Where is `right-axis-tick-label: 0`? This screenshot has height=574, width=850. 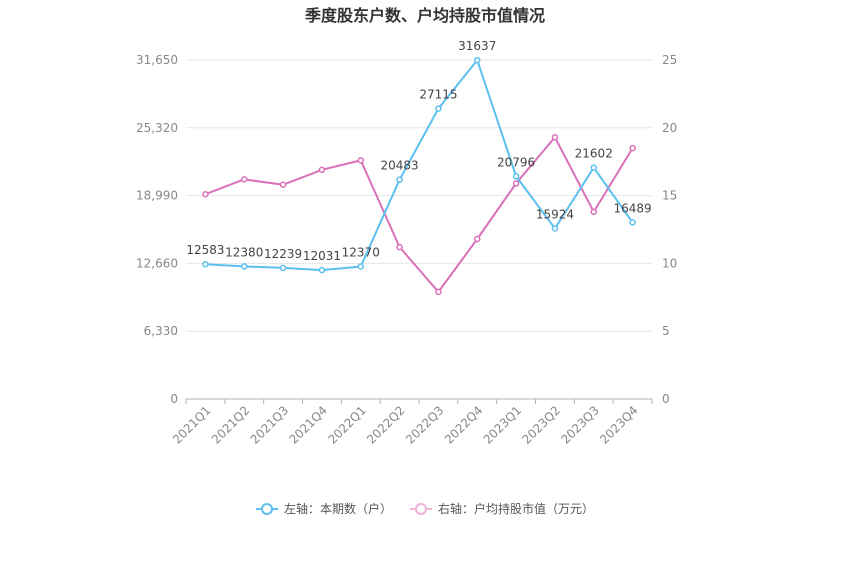 right-axis-tick-label: 0 is located at coordinates (666, 399).